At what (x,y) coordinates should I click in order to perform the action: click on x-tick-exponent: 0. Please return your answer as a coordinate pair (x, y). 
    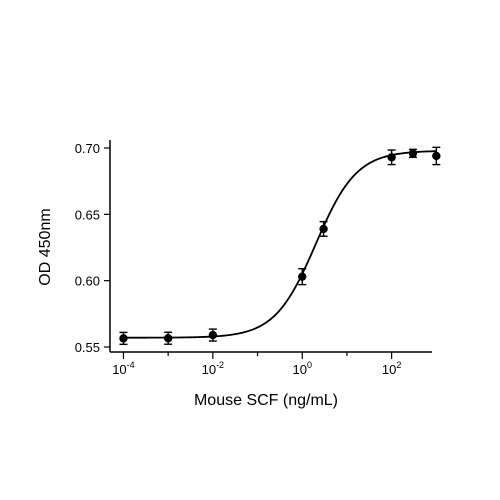
    Looking at the image, I should click on (309, 365).